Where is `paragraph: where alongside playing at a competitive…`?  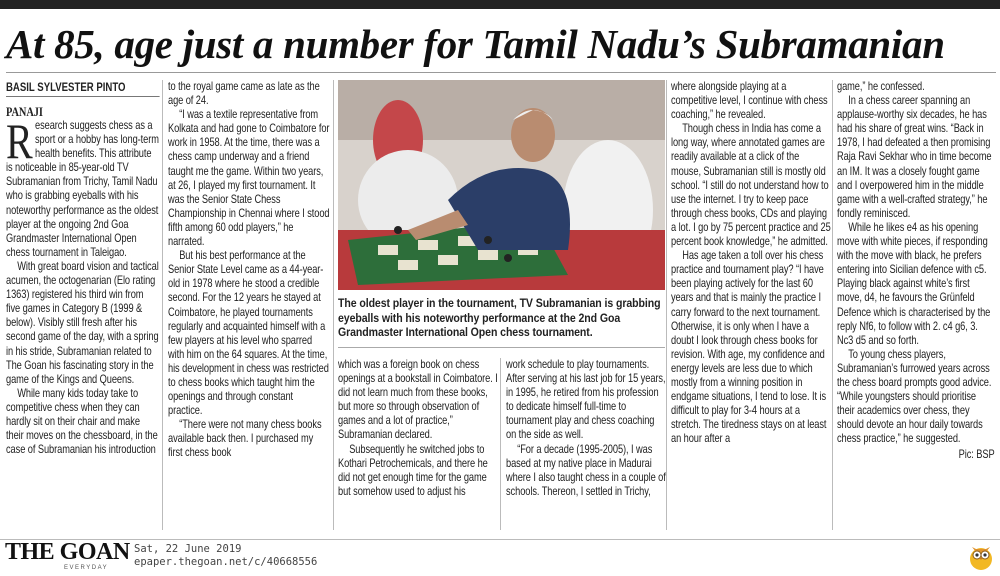 paragraph: where alongside playing at a competitive… is located at coordinates (749, 101).